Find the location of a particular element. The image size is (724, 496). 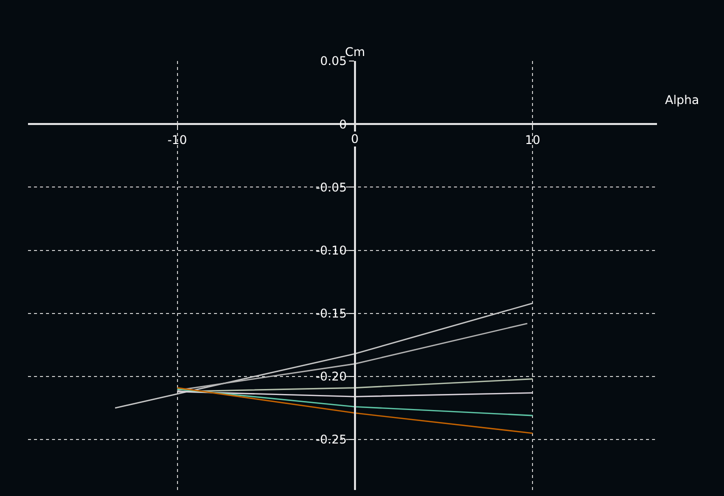

y-tick-label: -0.25 is located at coordinates (331, 439).